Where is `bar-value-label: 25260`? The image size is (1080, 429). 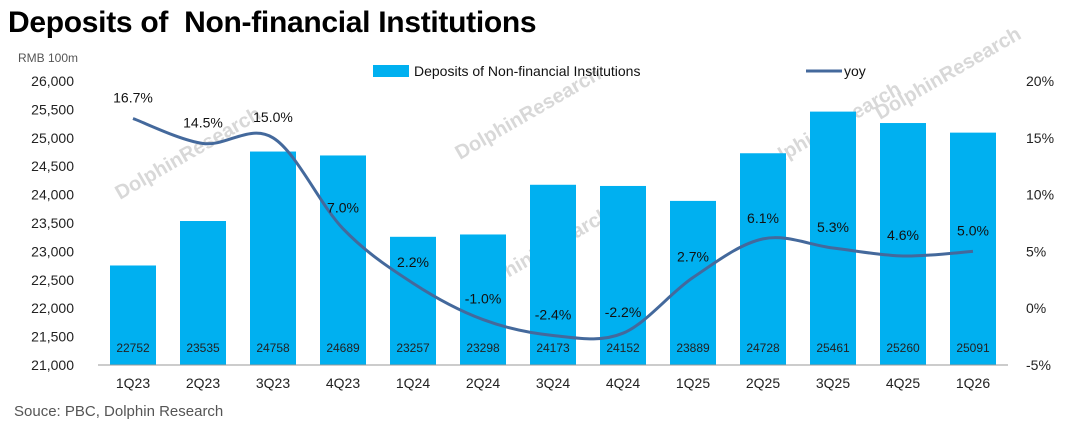 bar-value-label: 25260 is located at coordinates (903, 348).